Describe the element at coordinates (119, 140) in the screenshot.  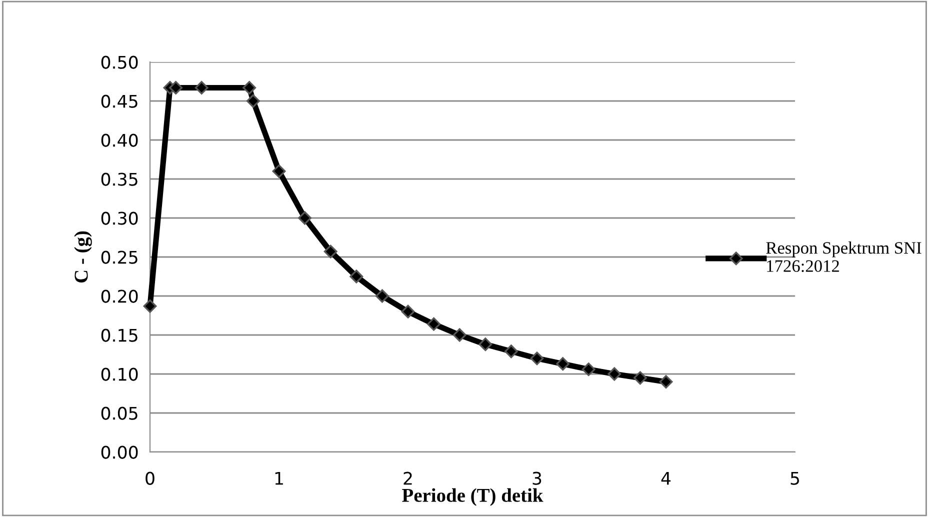
I see `y-tick-label: 0.40` at that location.